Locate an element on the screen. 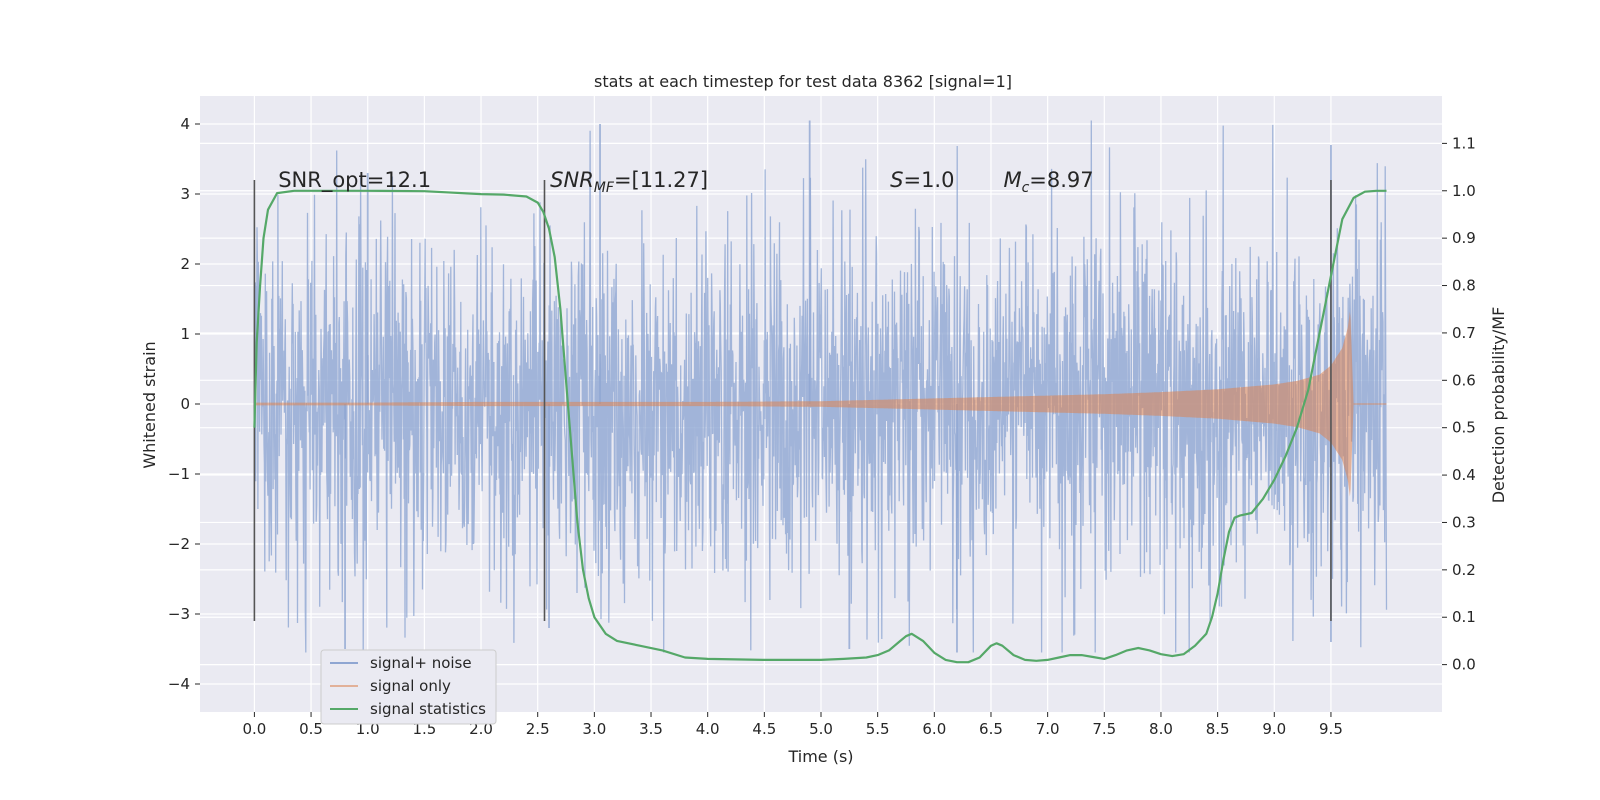 This screenshot has height=800, width=1600. y2-tick-label: 0.7 is located at coordinates (1464, 333).